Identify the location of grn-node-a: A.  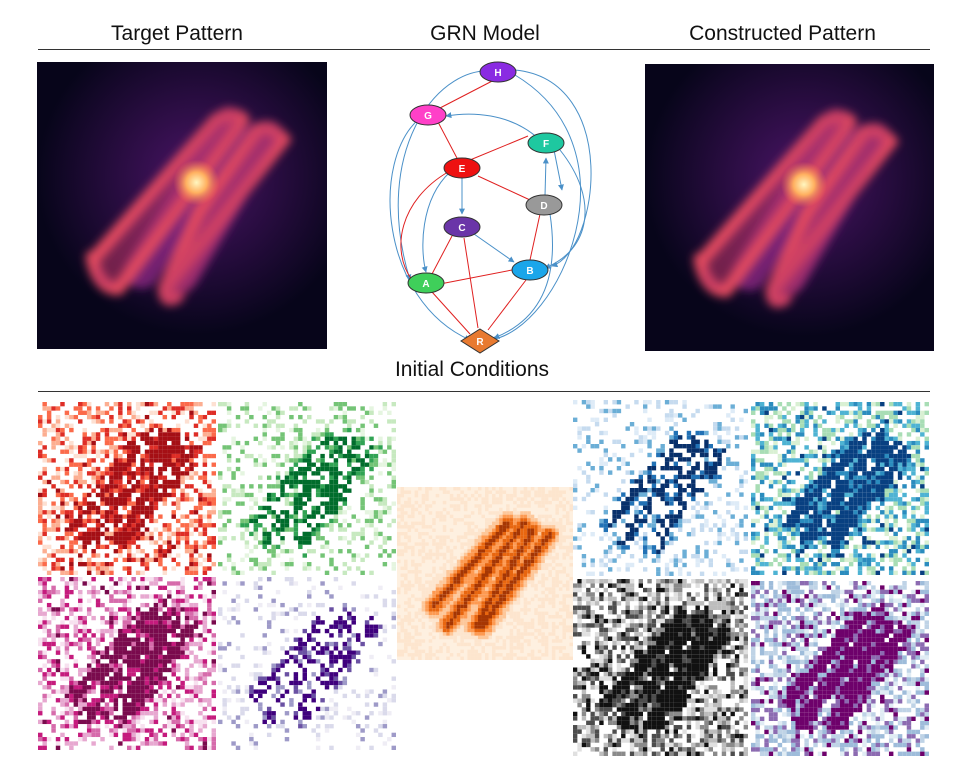
(426, 283).